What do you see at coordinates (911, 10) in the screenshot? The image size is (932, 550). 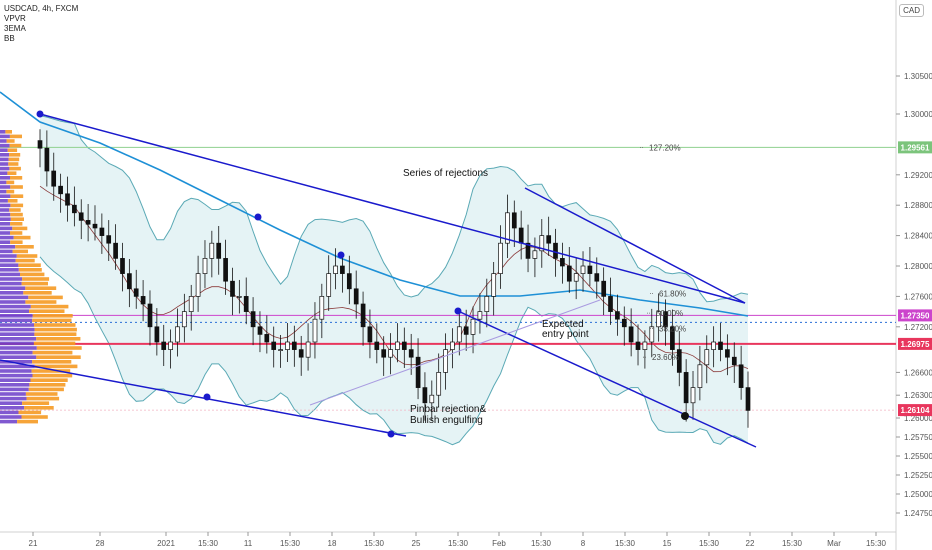 I see `currency-button: CAD` at bounding box center [911, 10].